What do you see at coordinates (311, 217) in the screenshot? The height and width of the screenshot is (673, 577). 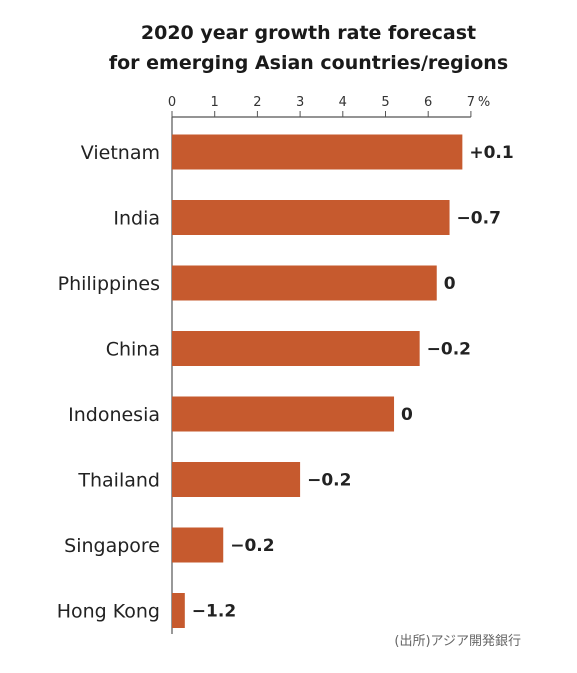 I see `bar-india` at bounding box center [311, 217].